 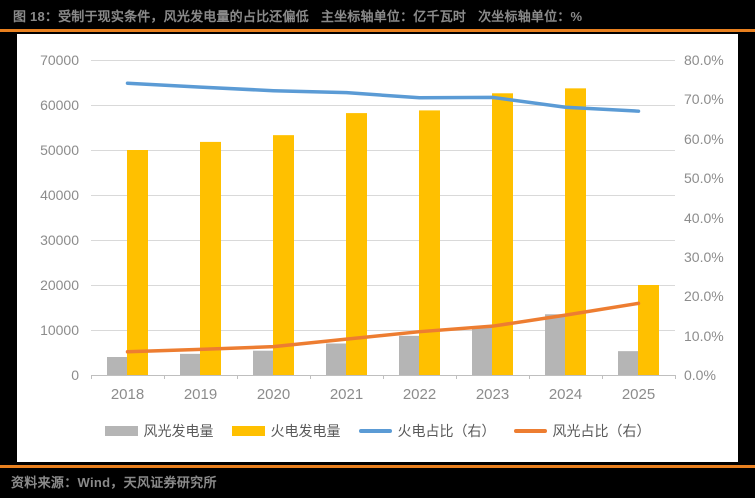 I want to click on bar-thermal-2019, so click(x=210, y=258).